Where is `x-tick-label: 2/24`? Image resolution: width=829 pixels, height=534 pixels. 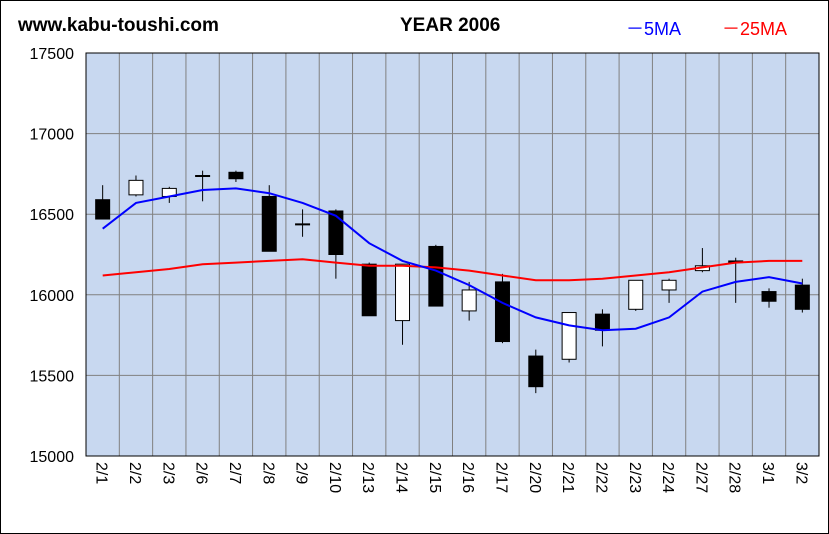 x-tick-label: 2/24 is located at coordinates (667, 477).